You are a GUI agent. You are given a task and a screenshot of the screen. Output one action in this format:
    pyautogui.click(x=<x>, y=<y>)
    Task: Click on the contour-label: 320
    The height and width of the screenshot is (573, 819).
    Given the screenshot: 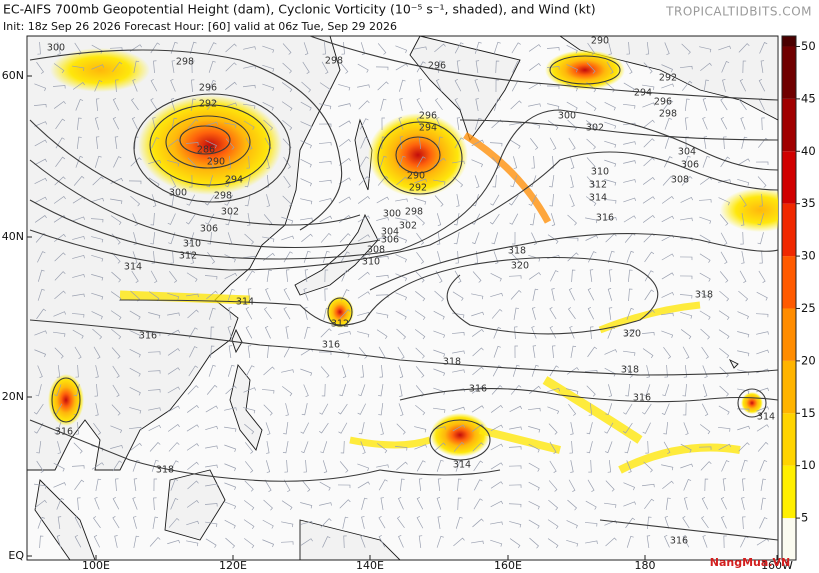 What is the action you would take?
    pyautogui.click(x=632, y=334)
    